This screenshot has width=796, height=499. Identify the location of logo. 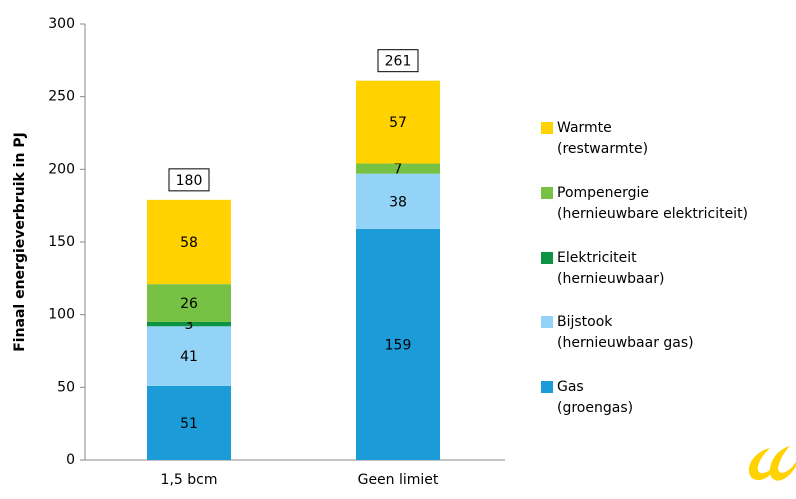
(772, 463).